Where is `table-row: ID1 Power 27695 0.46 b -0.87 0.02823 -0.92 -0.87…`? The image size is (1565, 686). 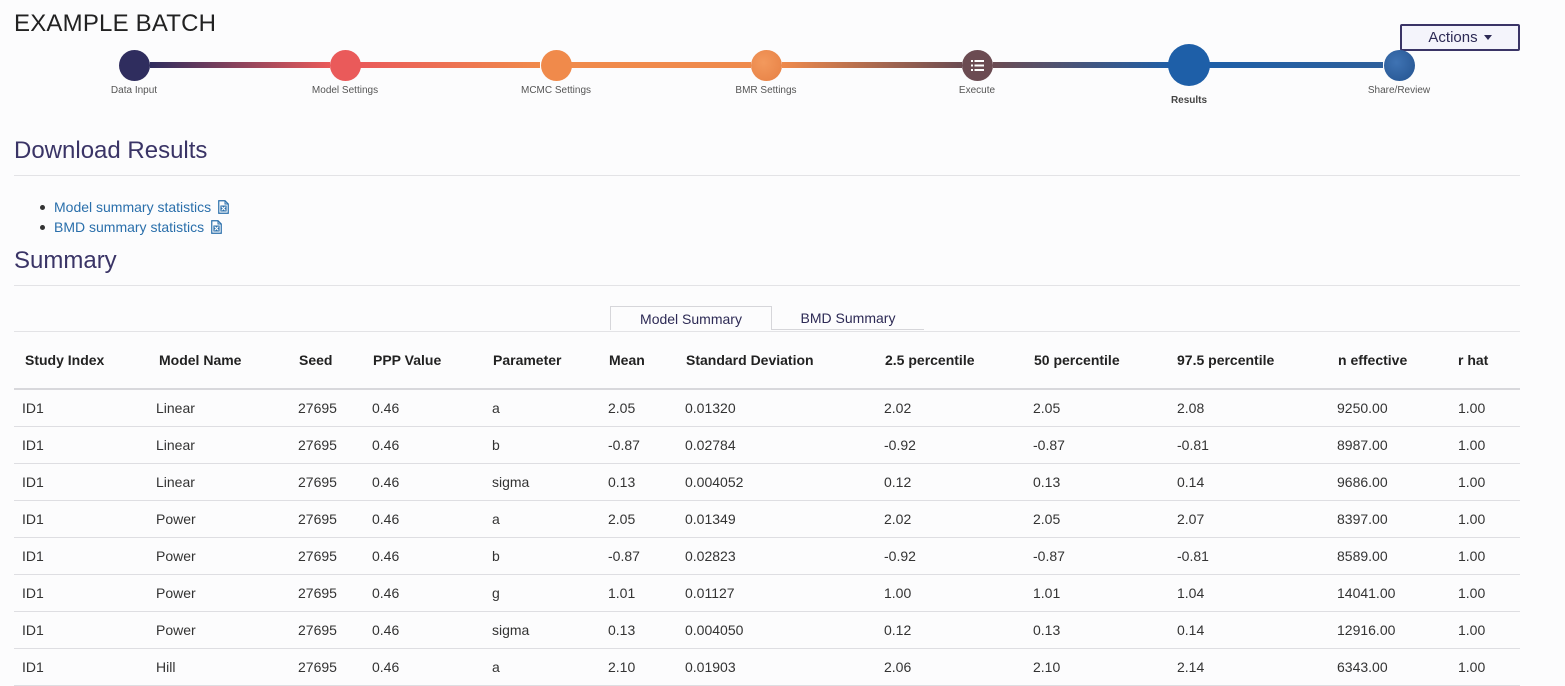 table-row: ID1 Power 27695 0.46 b -0.87 0.02823 -0.92 -0.87… is located at coordinates (767, 556).